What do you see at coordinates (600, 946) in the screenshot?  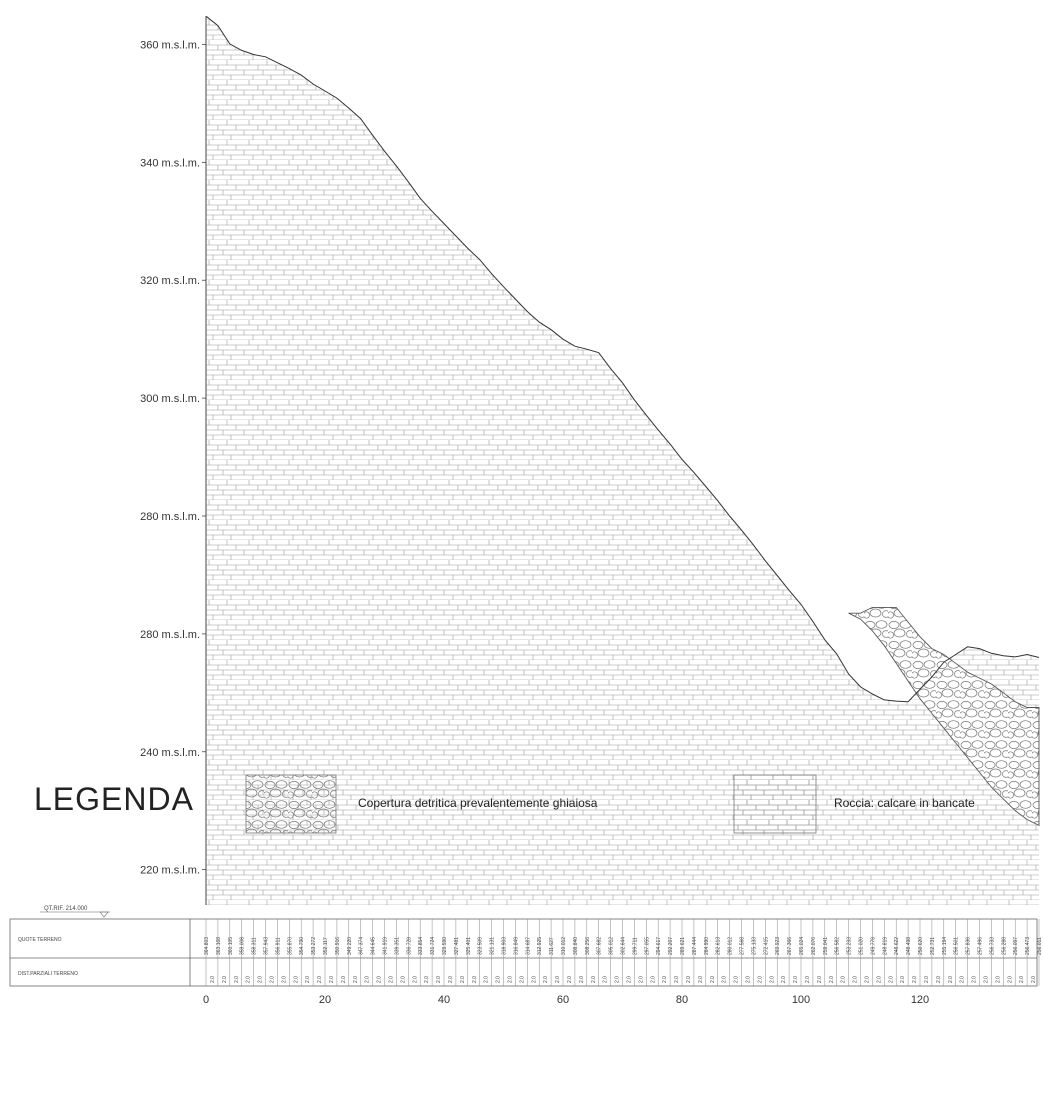 I see `ground-elevation-value: 307.682` at bounding box center [600, 946].